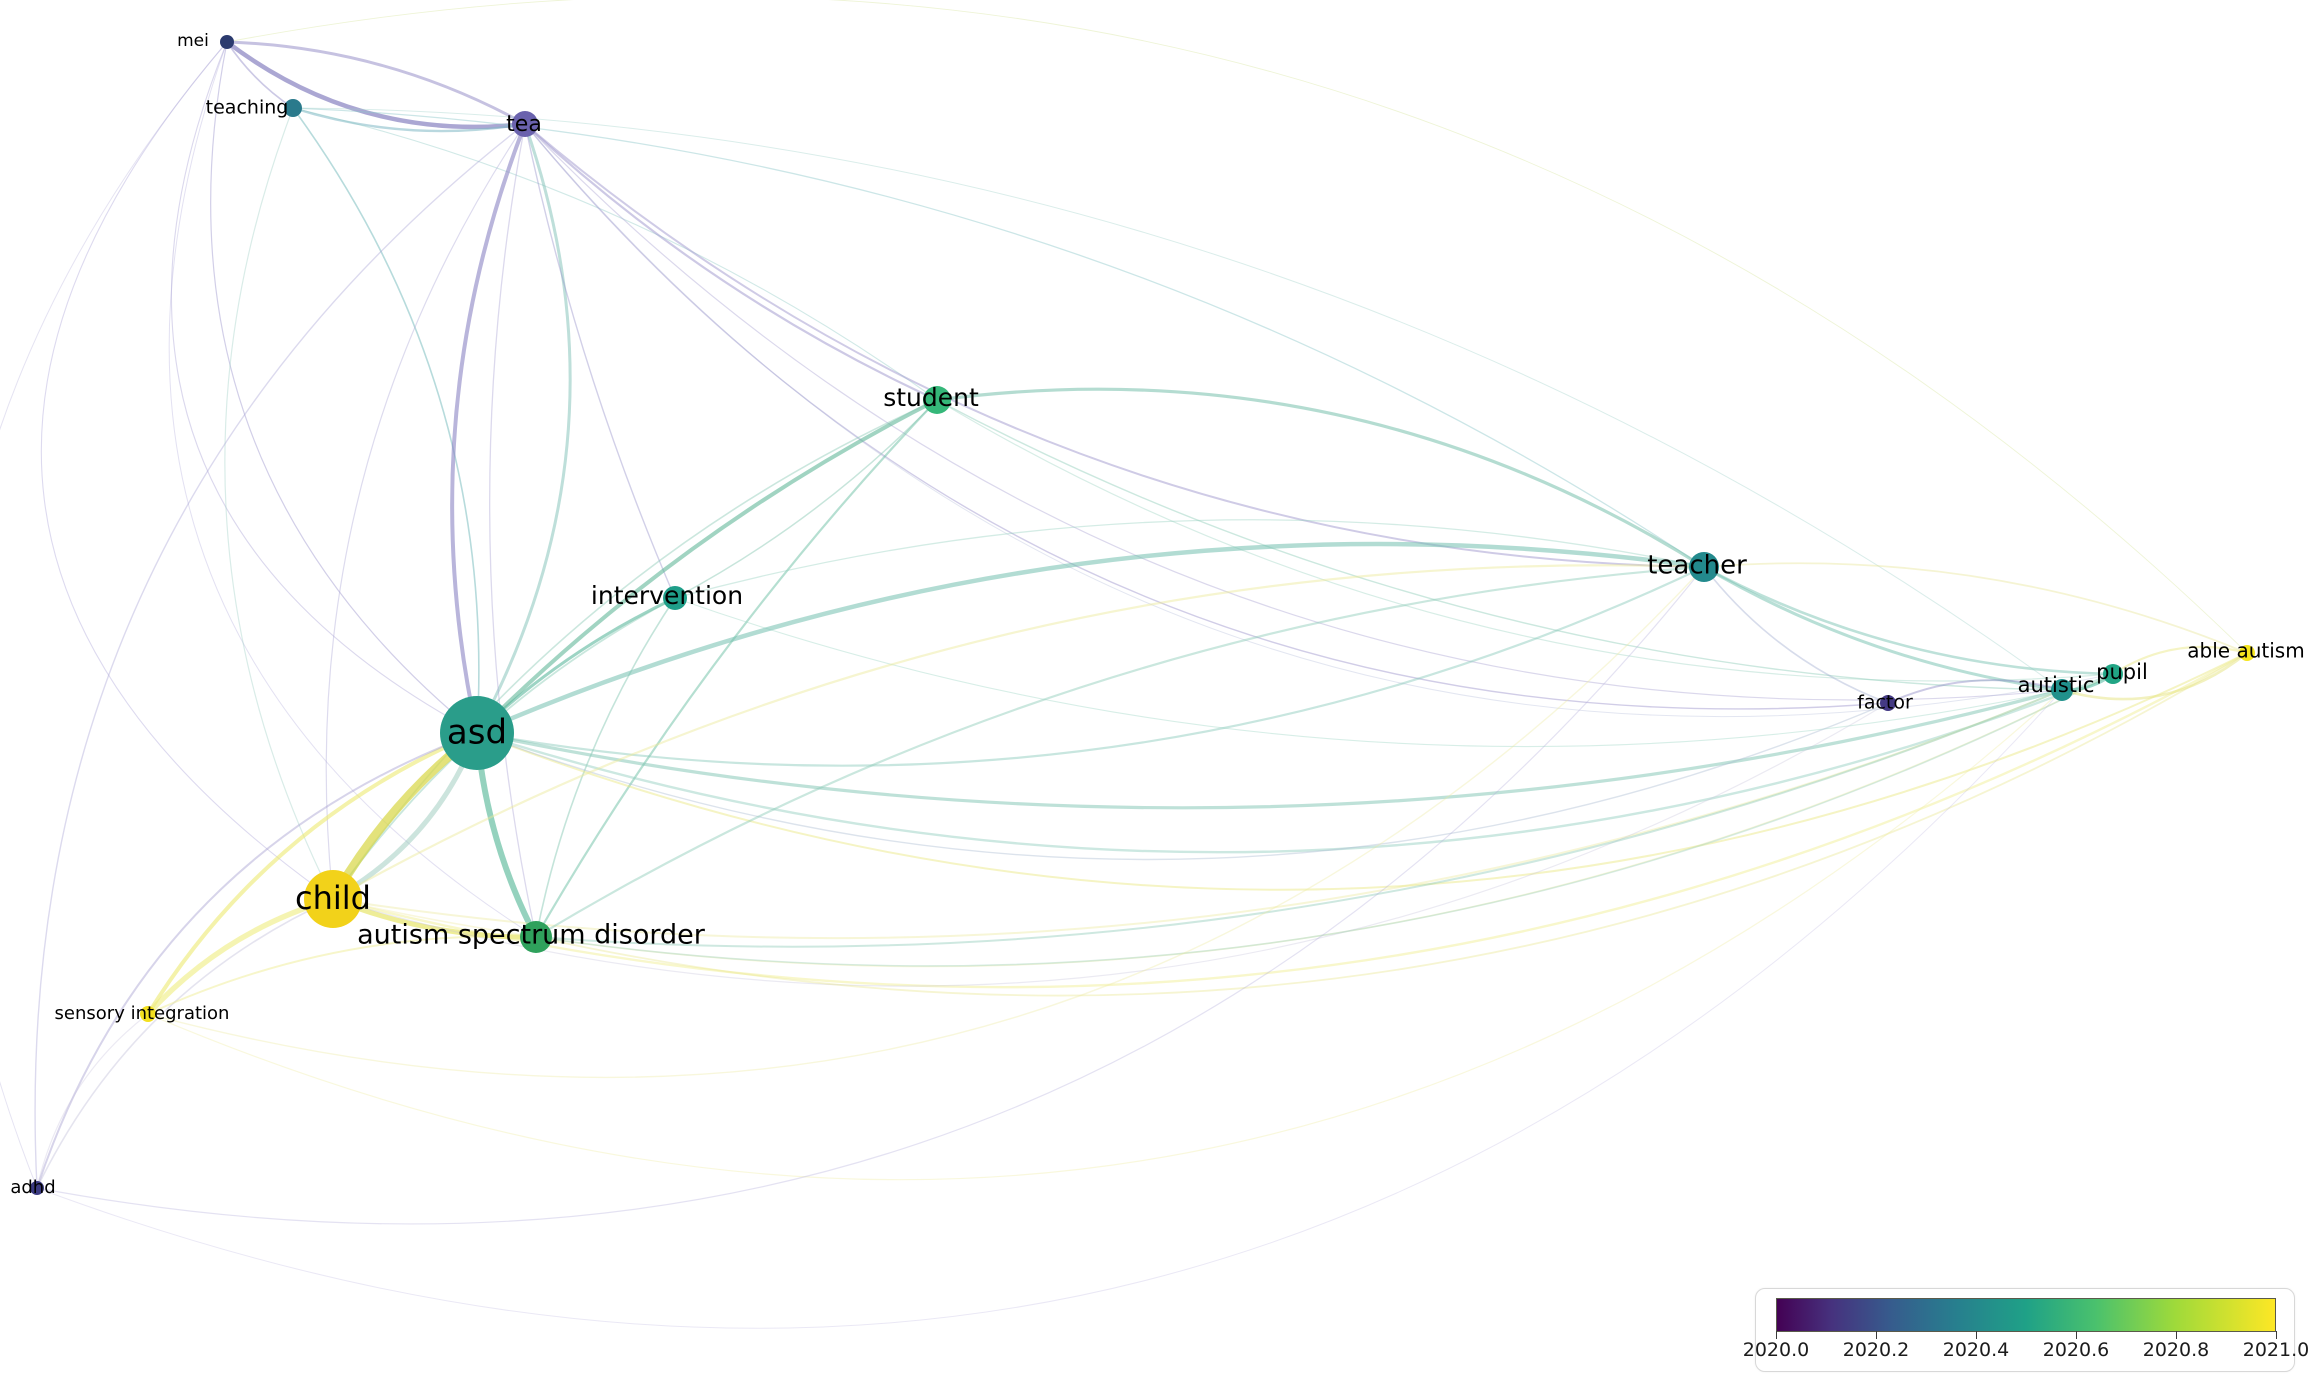 The image size is (2311, 1379). I want to click on graph-node-intervention, so click(675, 598).